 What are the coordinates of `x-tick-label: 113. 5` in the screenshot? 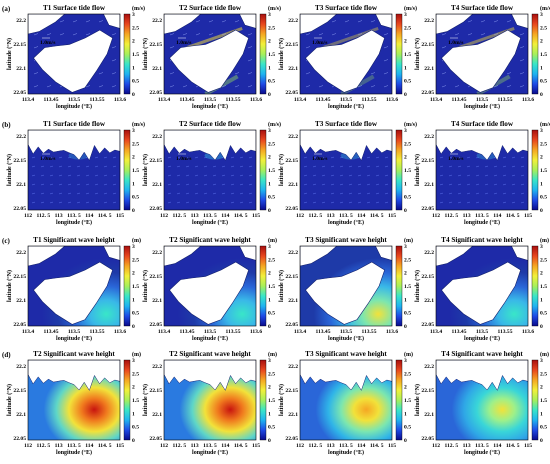 It's located at (482, 216).